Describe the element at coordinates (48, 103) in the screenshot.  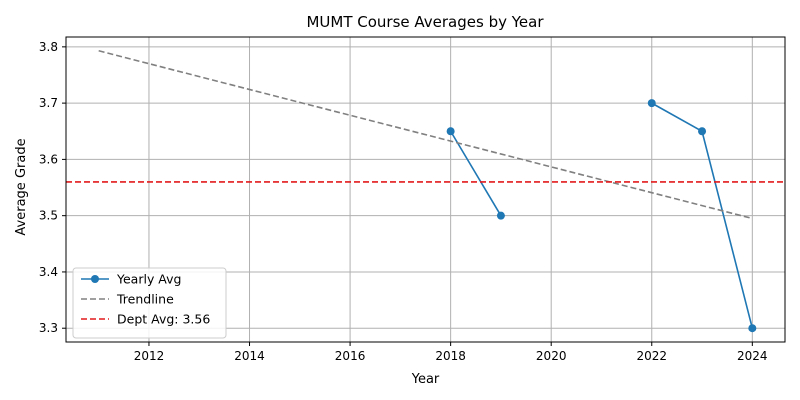
I see `y-tick-label: 3.7` at that location.